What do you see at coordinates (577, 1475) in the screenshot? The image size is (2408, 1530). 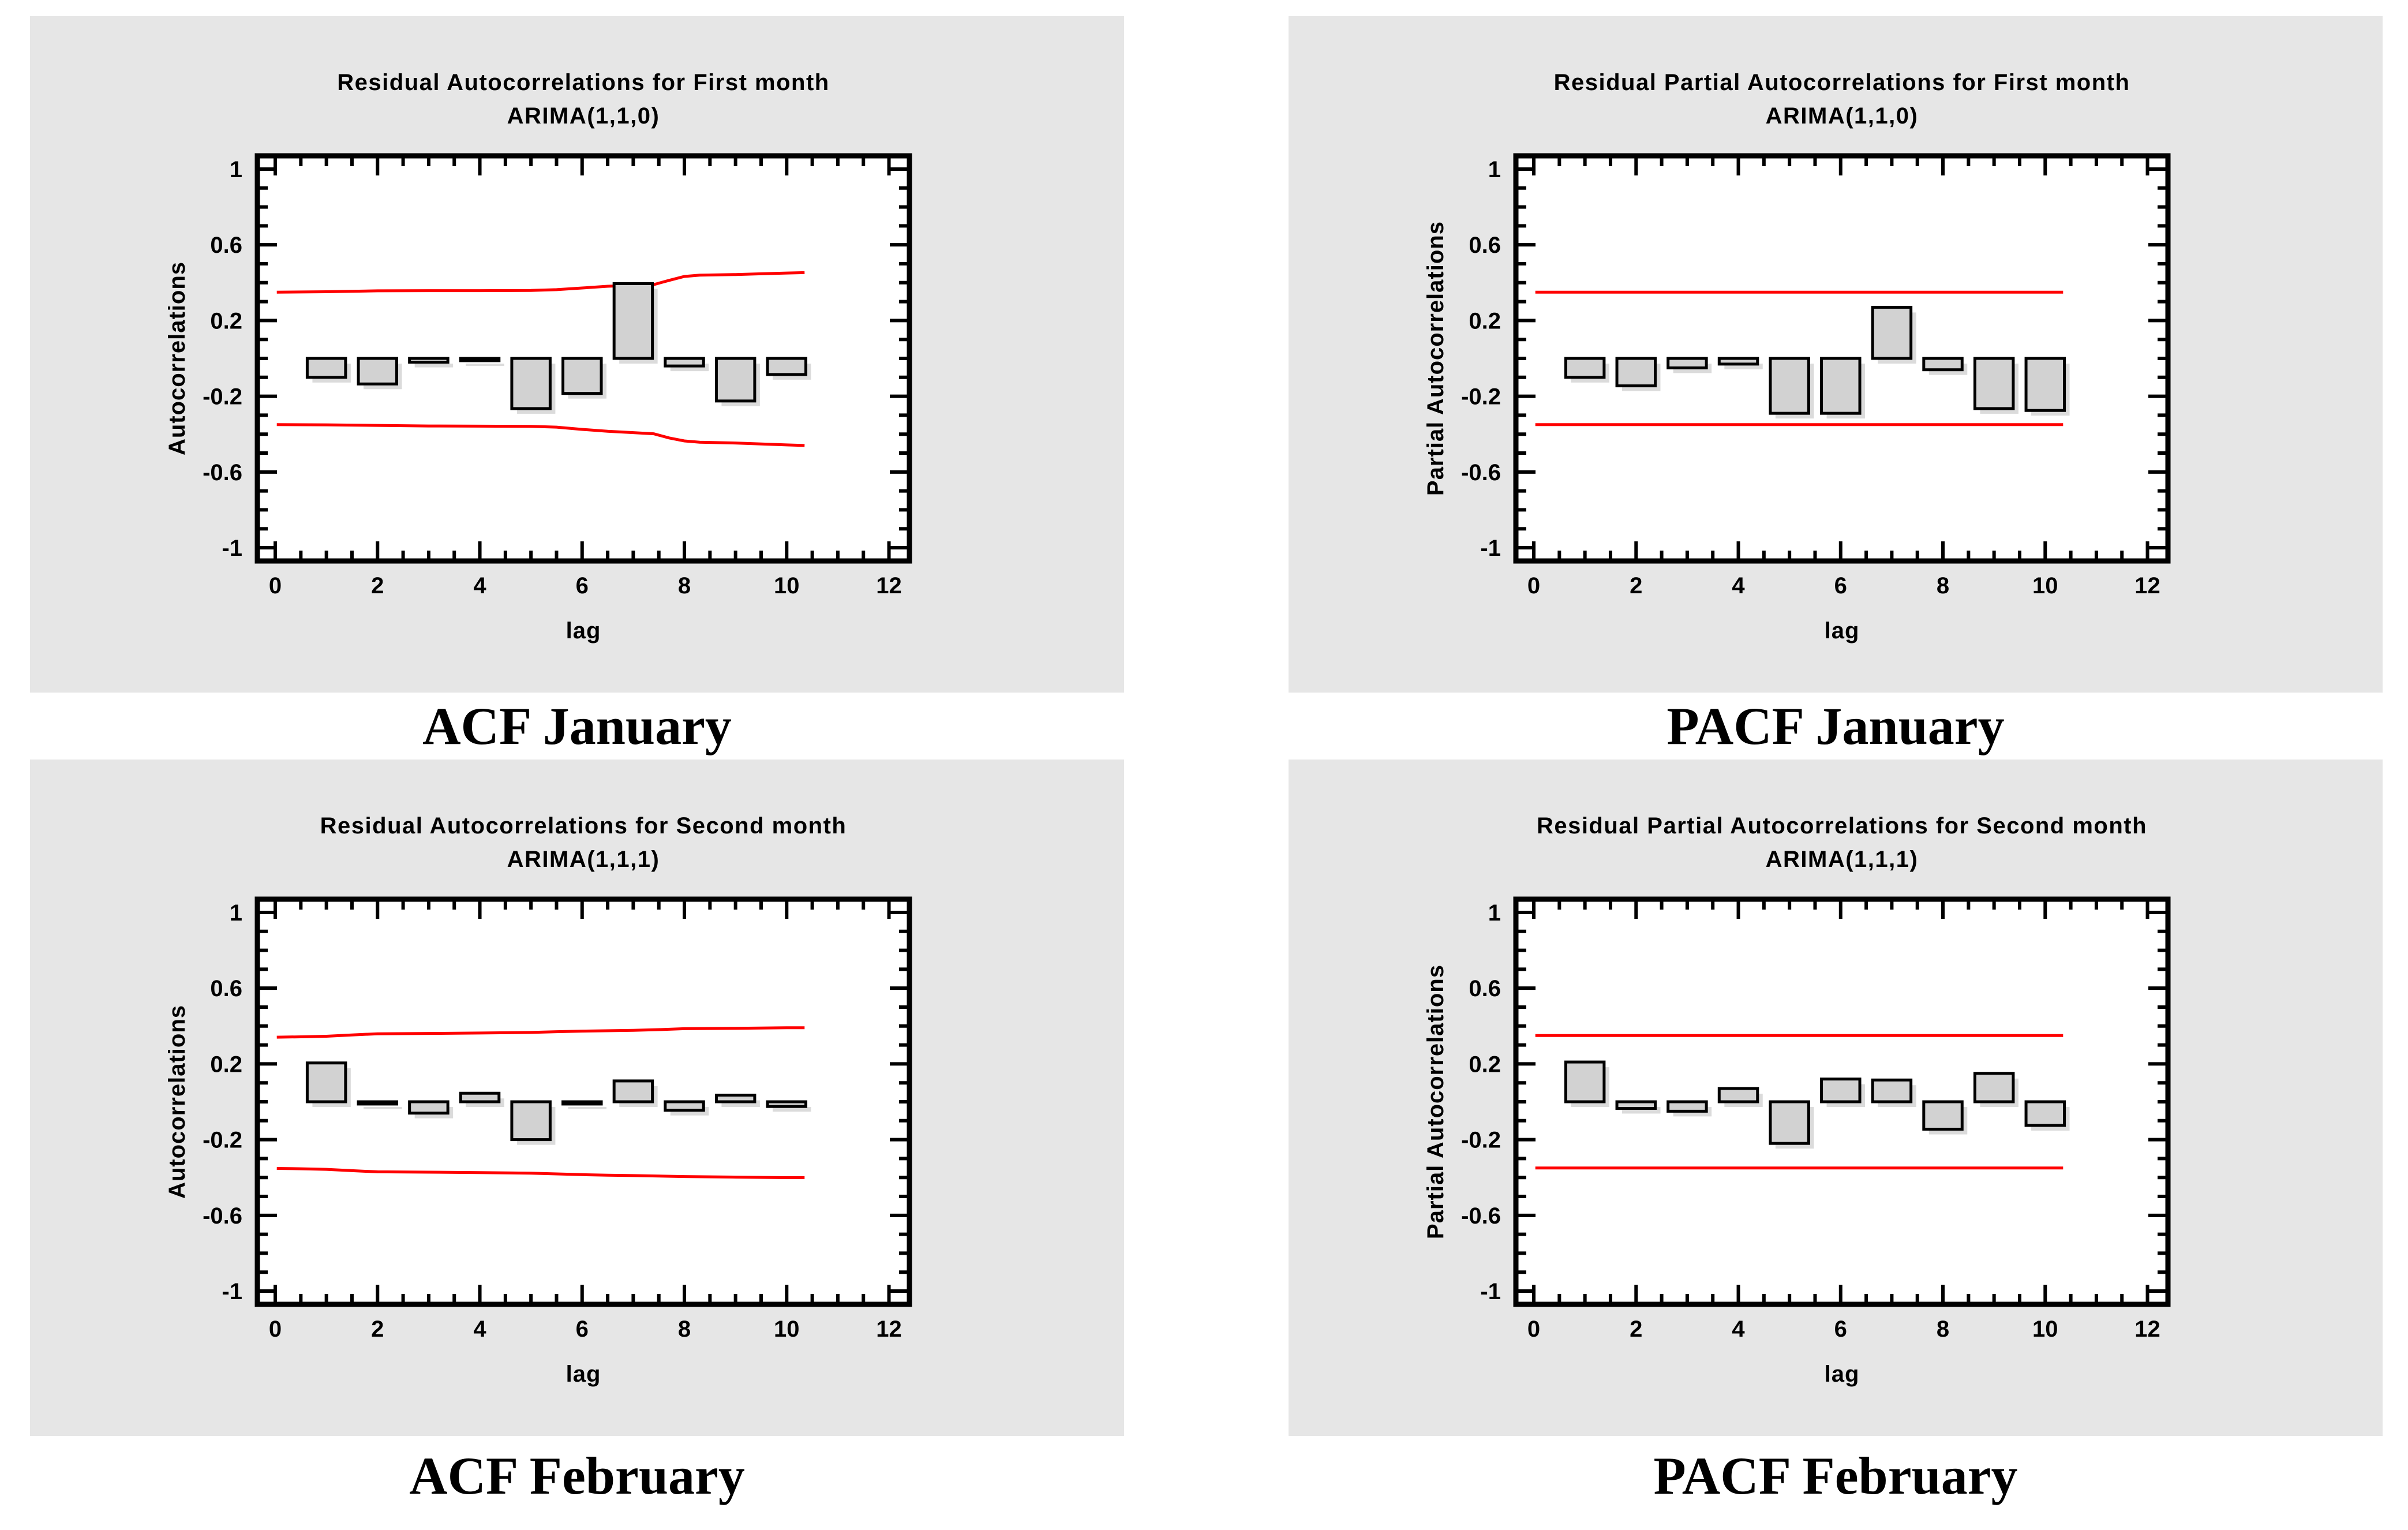 I see `caption-acf-february: ACF February` at bounding box center [577, 1475].